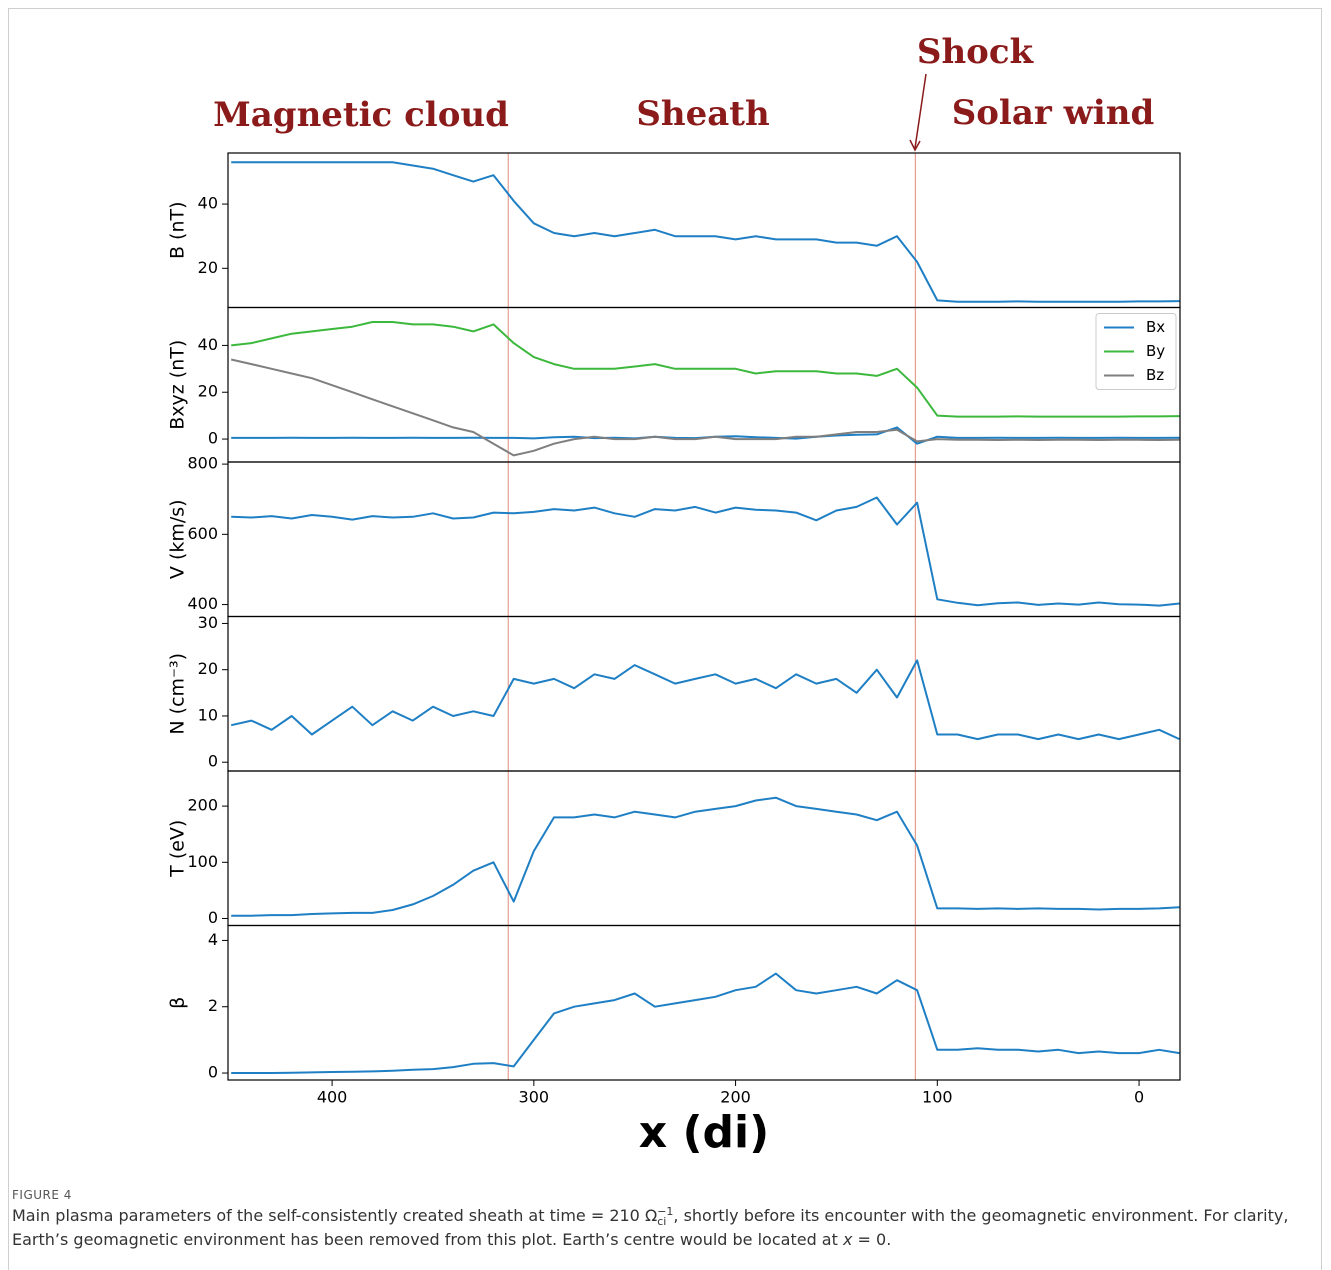 This screenshot has width=1331, height=1270. What do you see at coordinates (847, 1239) in the screenshot?
I see `caption-var: x` at bounding box center [847, 1239].